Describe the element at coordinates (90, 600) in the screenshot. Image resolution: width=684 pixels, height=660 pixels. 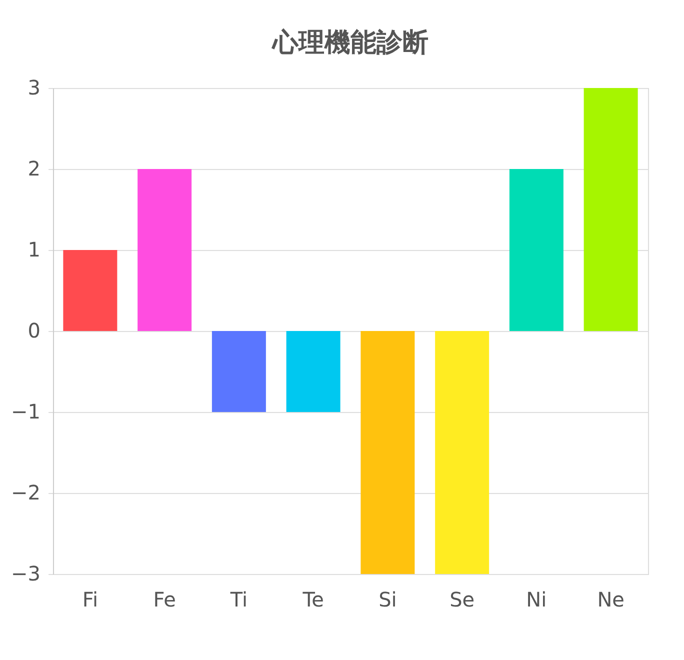
I see `x-tick-label: Fi` at that location.